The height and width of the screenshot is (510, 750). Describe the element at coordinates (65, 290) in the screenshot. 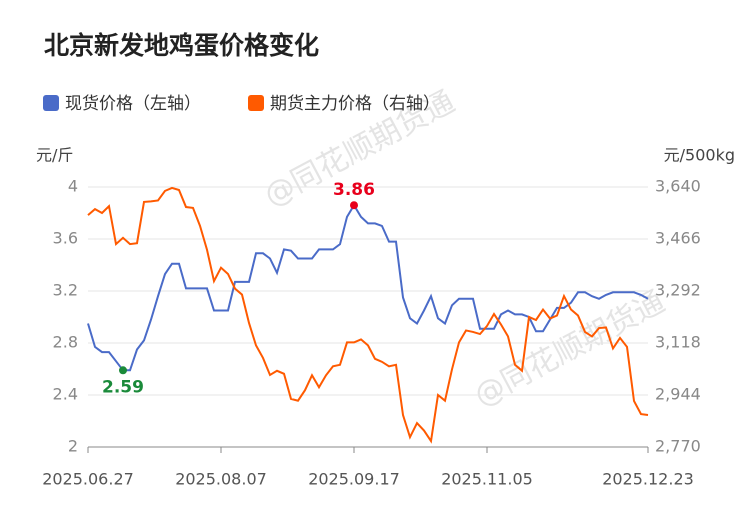

I see `y-tick-label: 3.2` at that location.